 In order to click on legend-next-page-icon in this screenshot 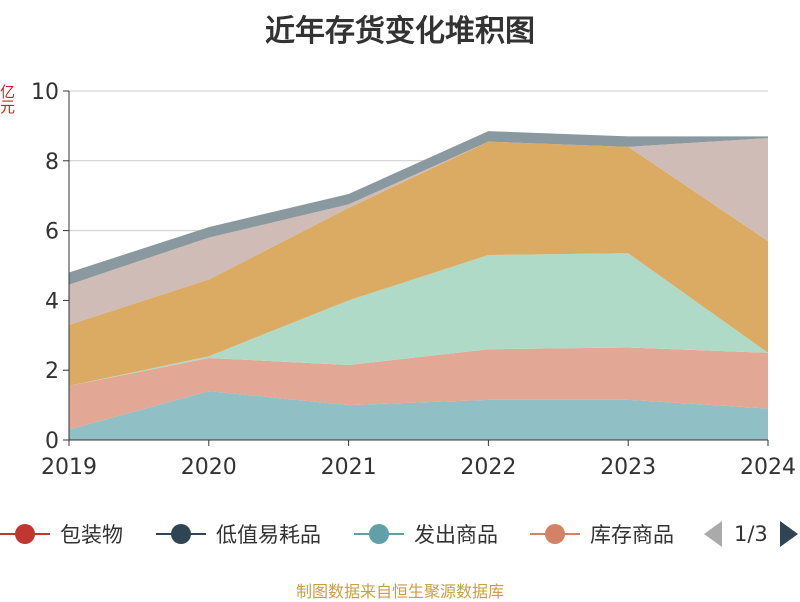, I will do `click(788, 534)`.